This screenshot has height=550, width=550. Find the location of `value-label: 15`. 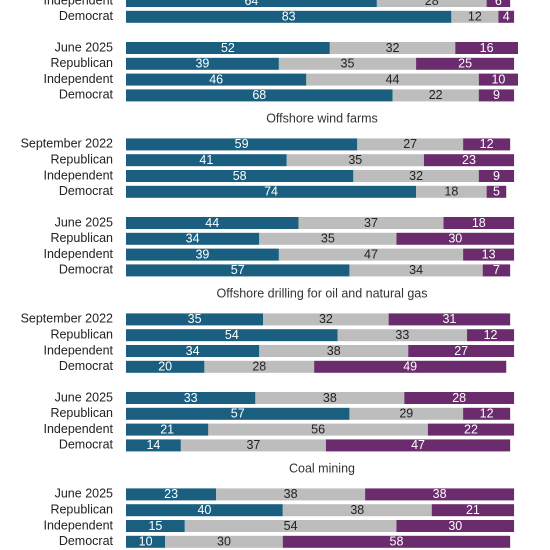

value-label: 15 is located at coordinates (155, 526).